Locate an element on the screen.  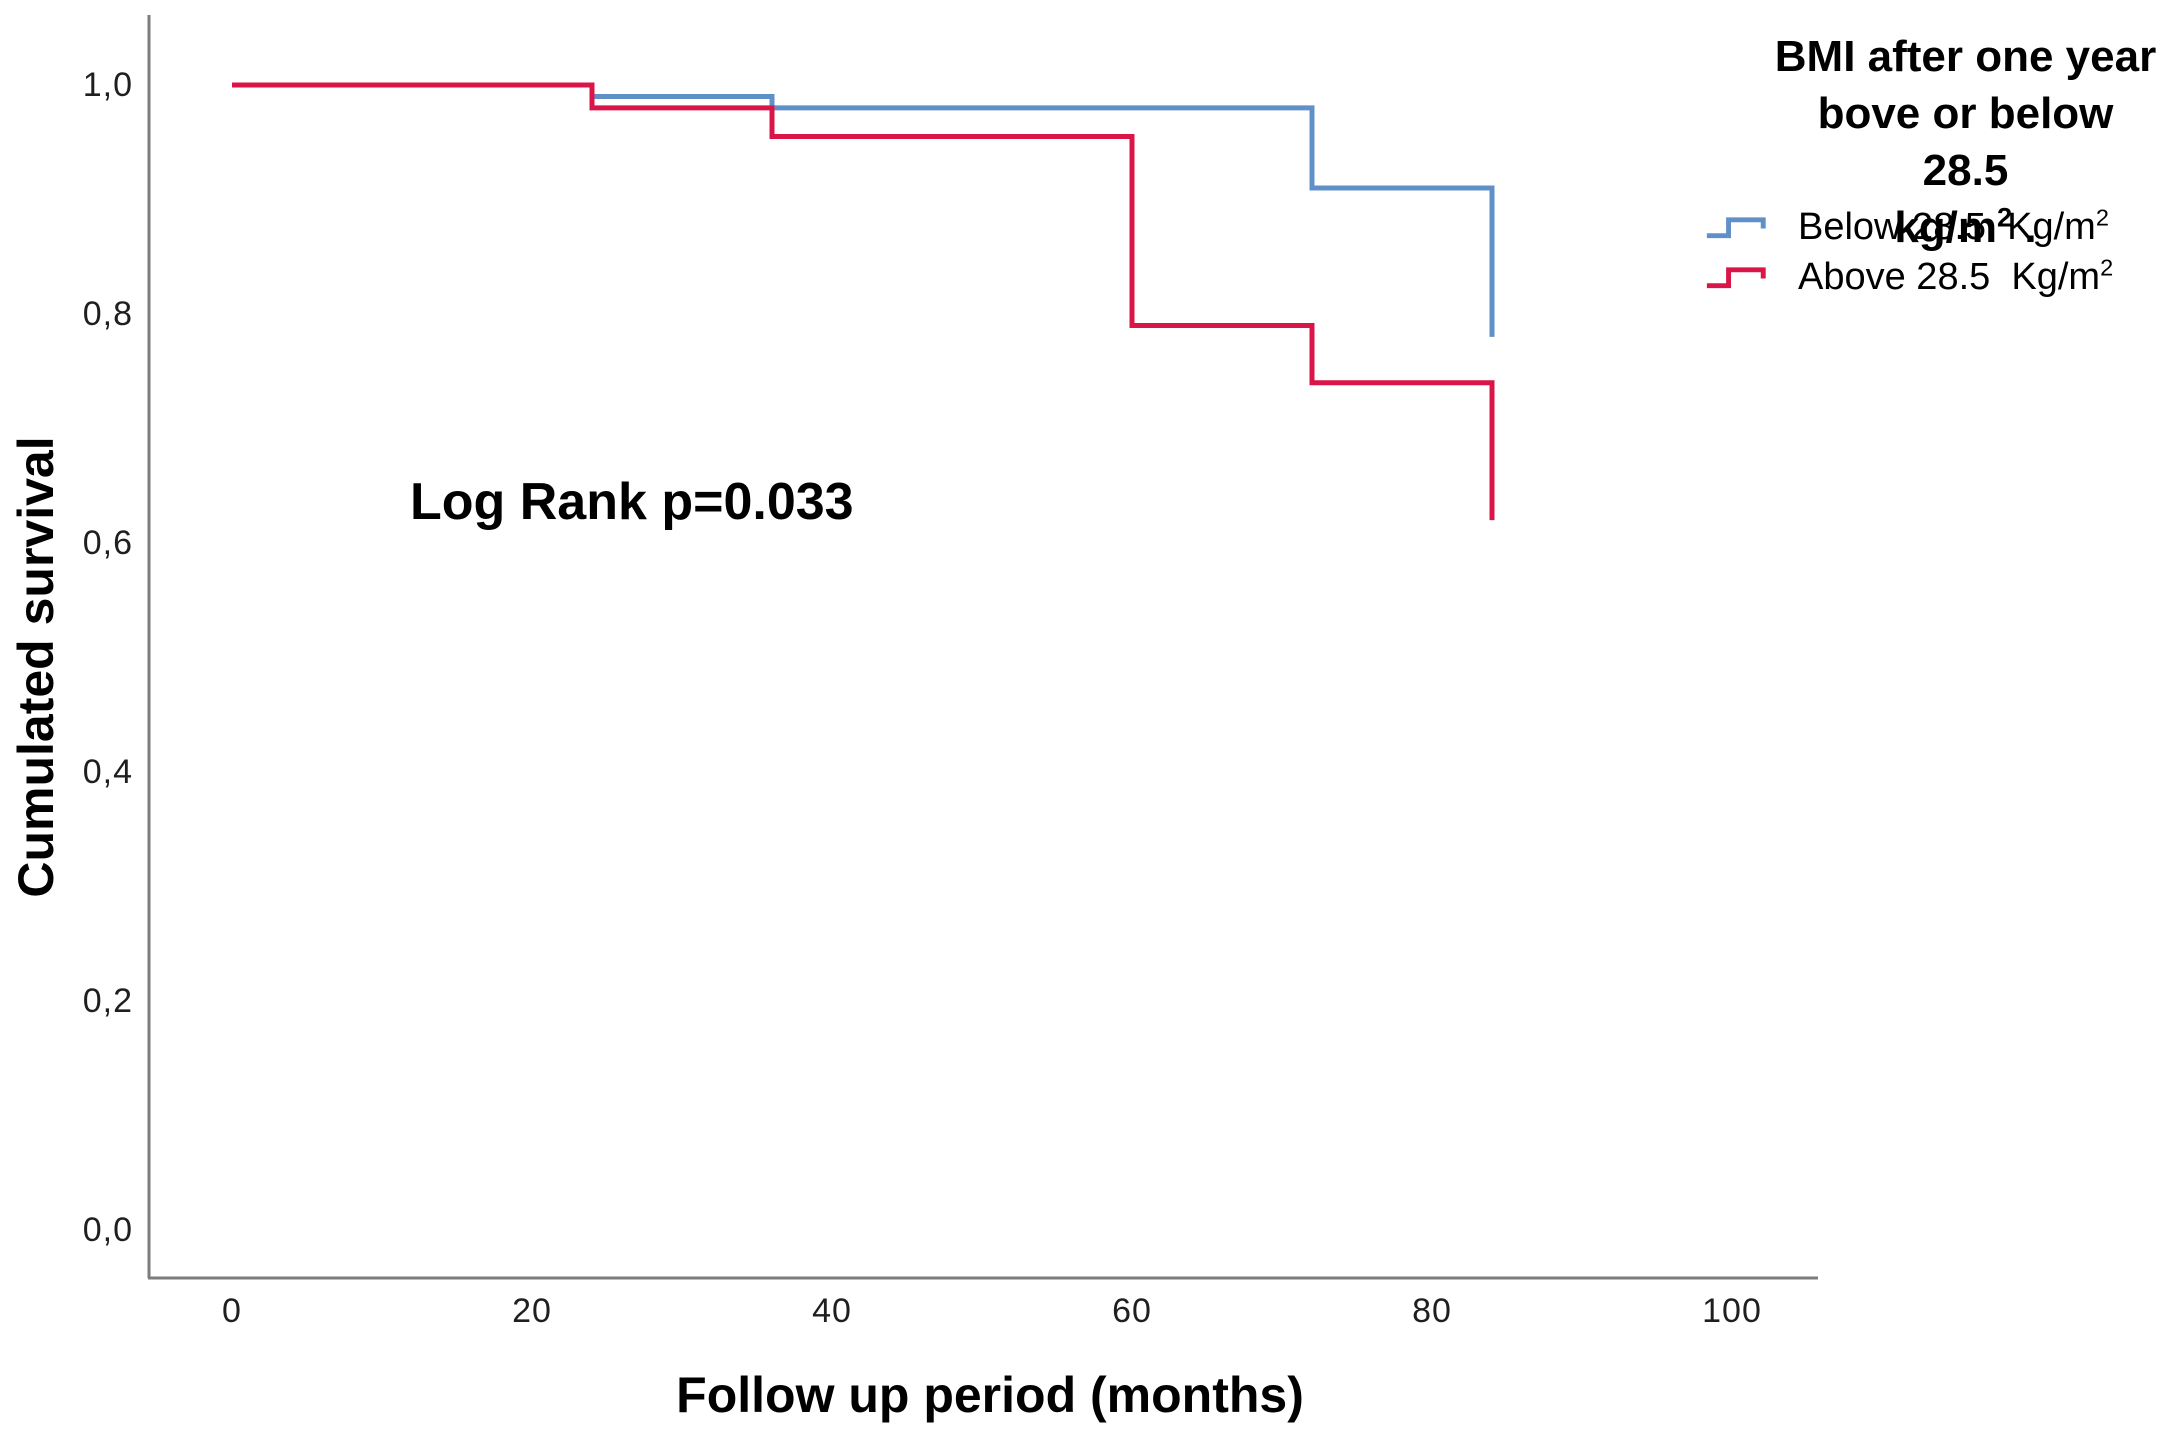
log-rank-annotation: Log Rank p=0.033 is located at coordinates (632, 502).